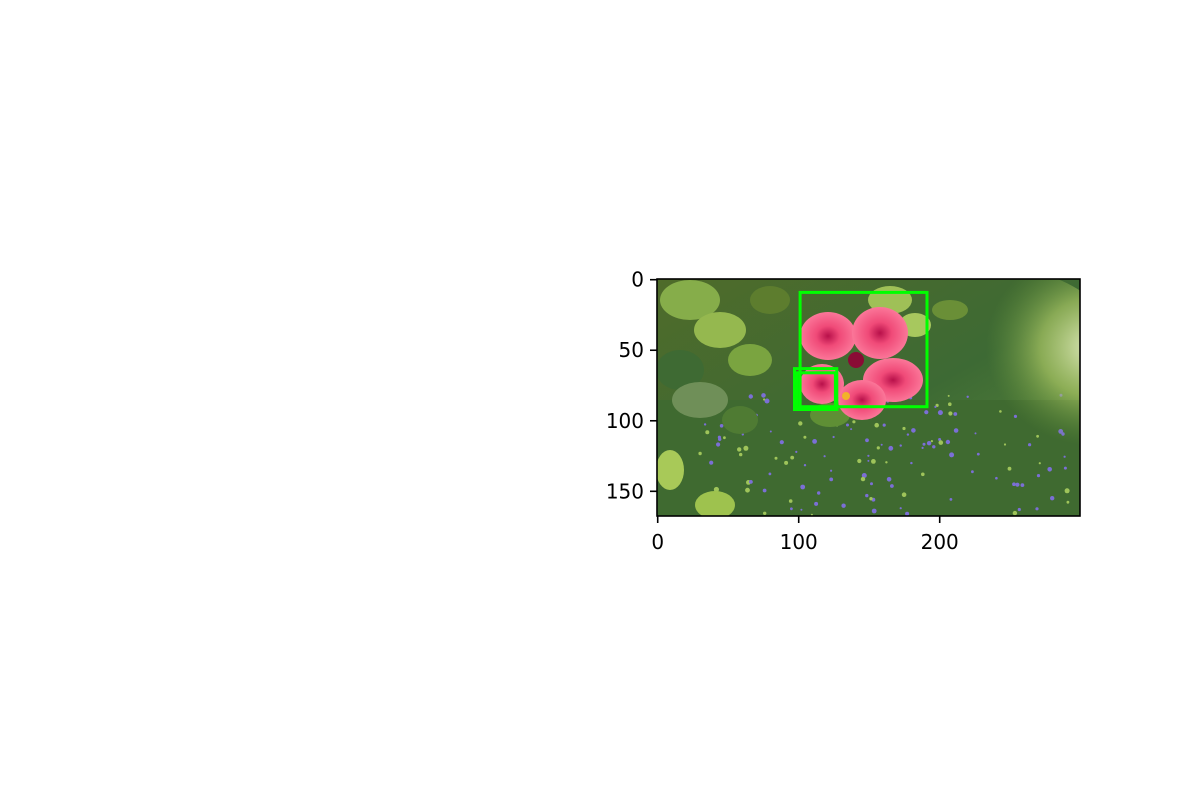  I want to click on x-tick-label: 100, so click(799, 542).